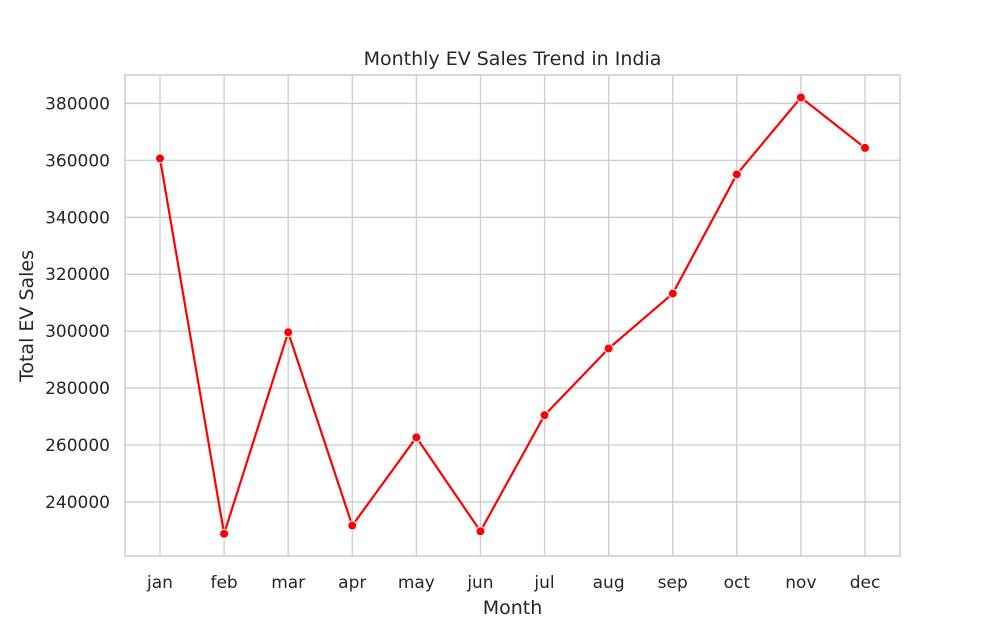  Describe the element at coordinates (77, 104) in the screenshot. I see `y-tick-label: 380000` at that location.